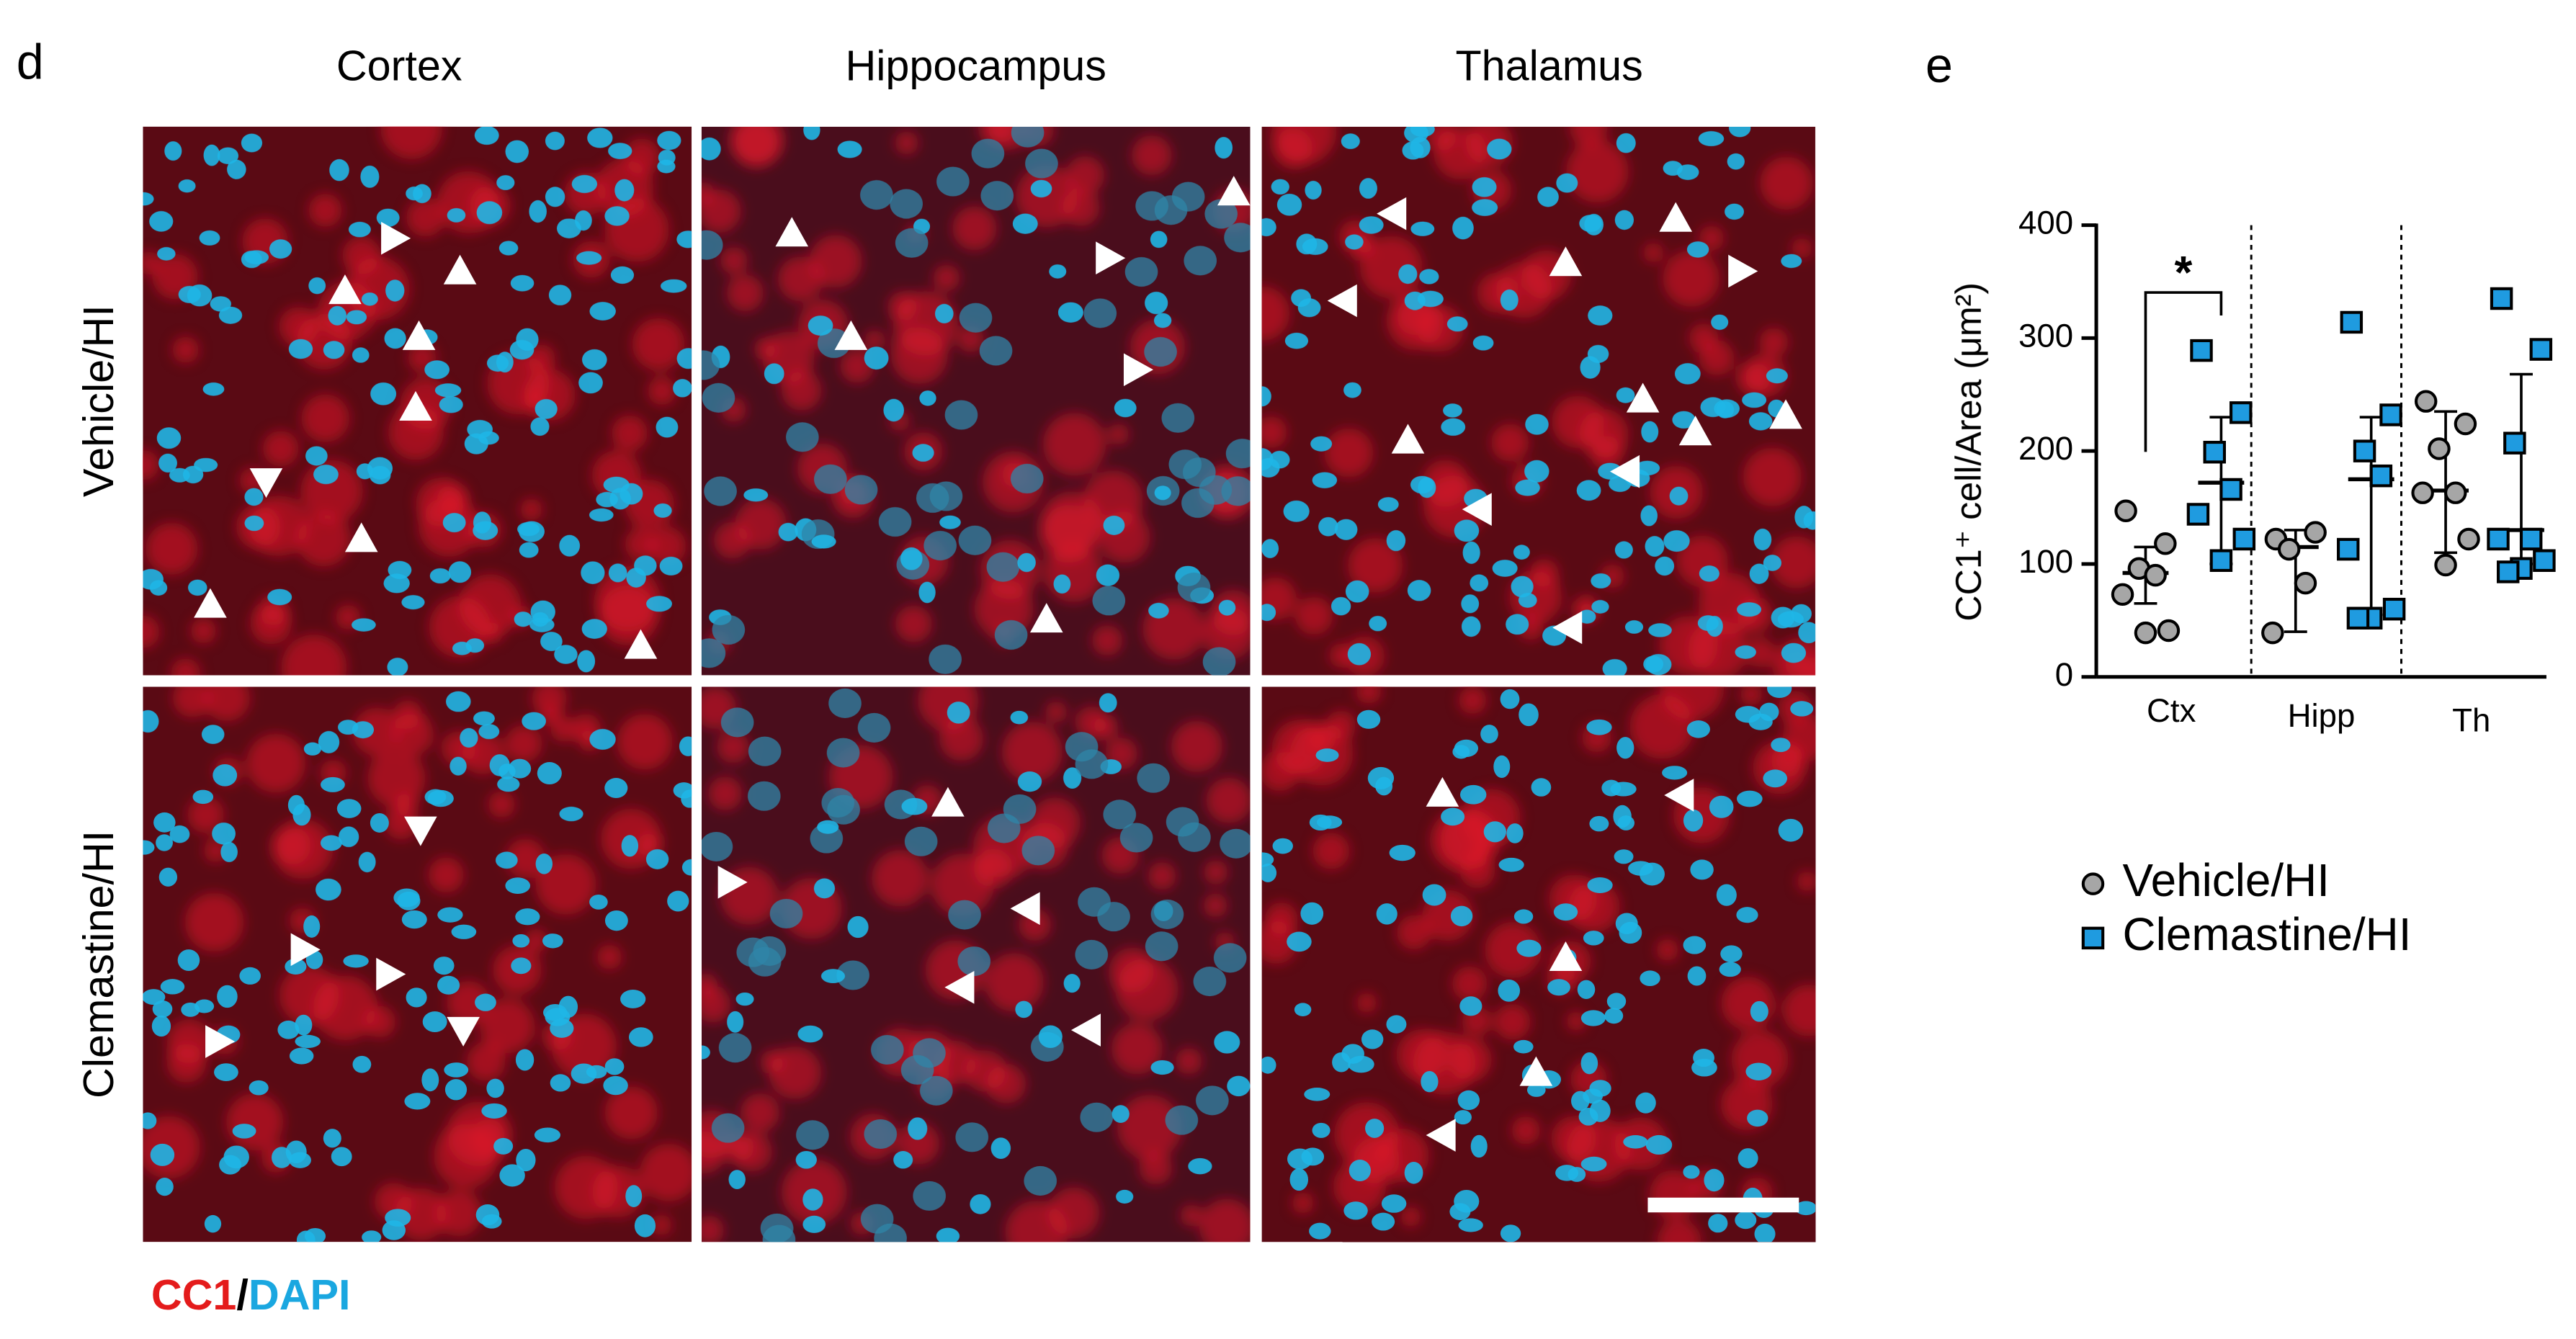 The width and height of the screenshot is (2576, 1339). Describe the element at coordinates (242, 1294) in the screenshot. I see `stain-sep: /` at that location.